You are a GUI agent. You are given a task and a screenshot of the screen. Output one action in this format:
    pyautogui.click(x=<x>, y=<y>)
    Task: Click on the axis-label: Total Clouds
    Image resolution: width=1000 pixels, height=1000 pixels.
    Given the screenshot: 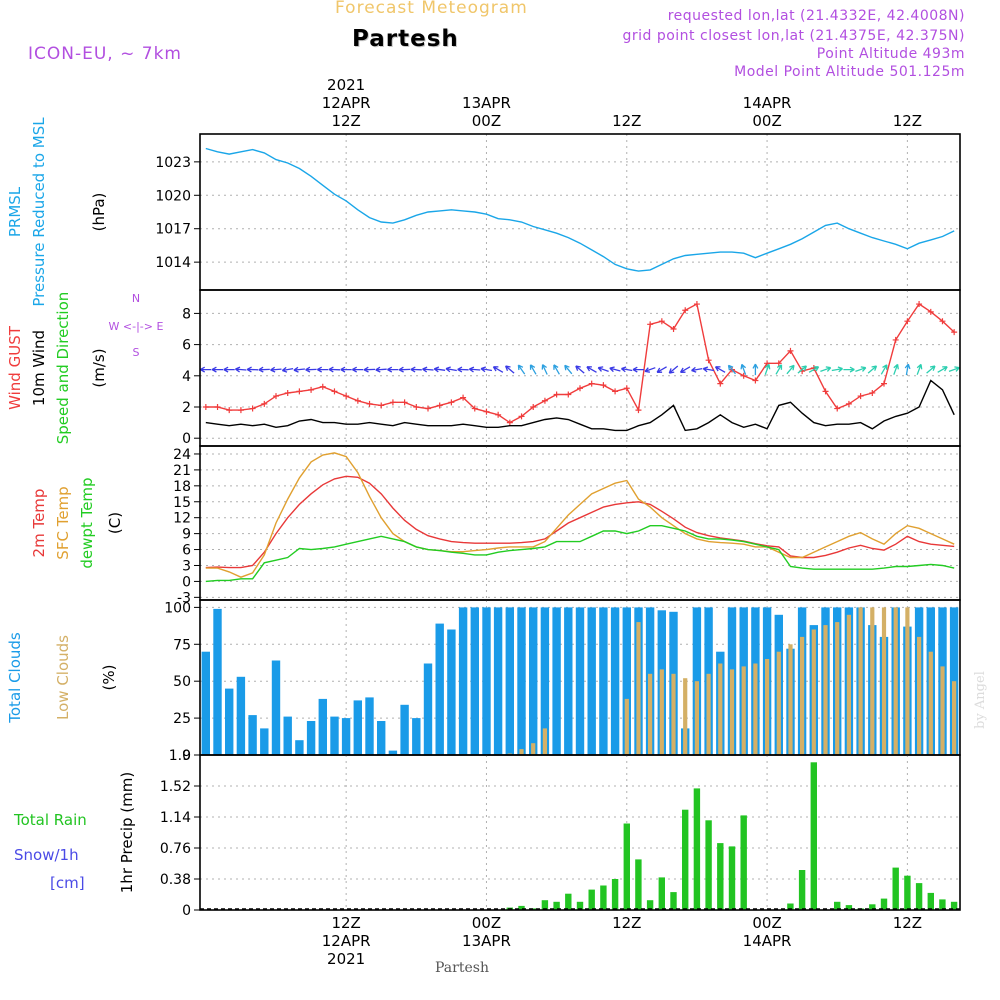 What is the action you would take?
    pyautogui.click(x=15, y=678)
    